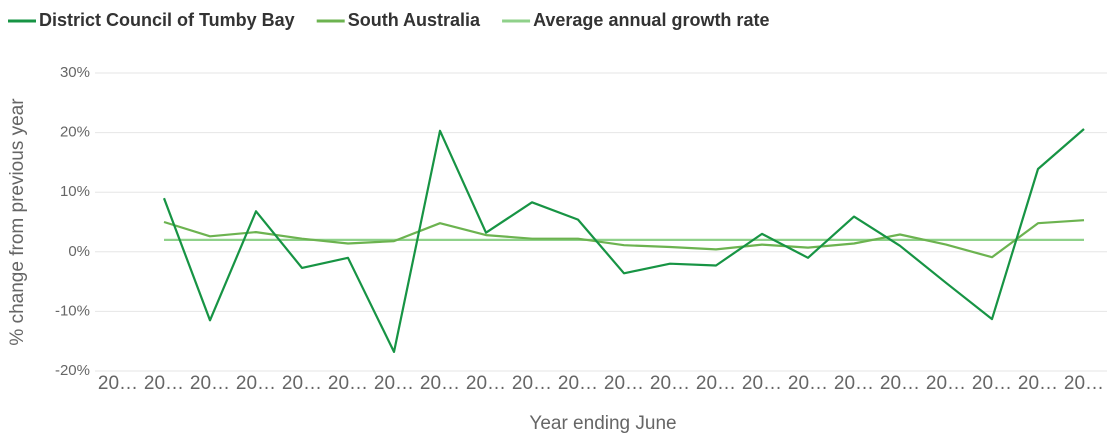 This screenshot has height=441, width=1119. What do you see at coordinates (602, 423) in the screenshot?
I see `x-axis-title: Year ending June` at bounding box center [602, 423].